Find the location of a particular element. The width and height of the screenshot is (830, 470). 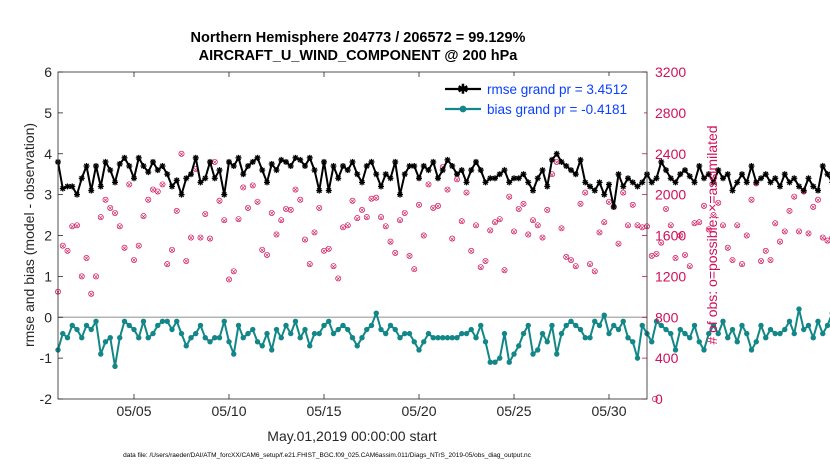

y2-tick-label: 2400 is located at coordinates (670, 154).